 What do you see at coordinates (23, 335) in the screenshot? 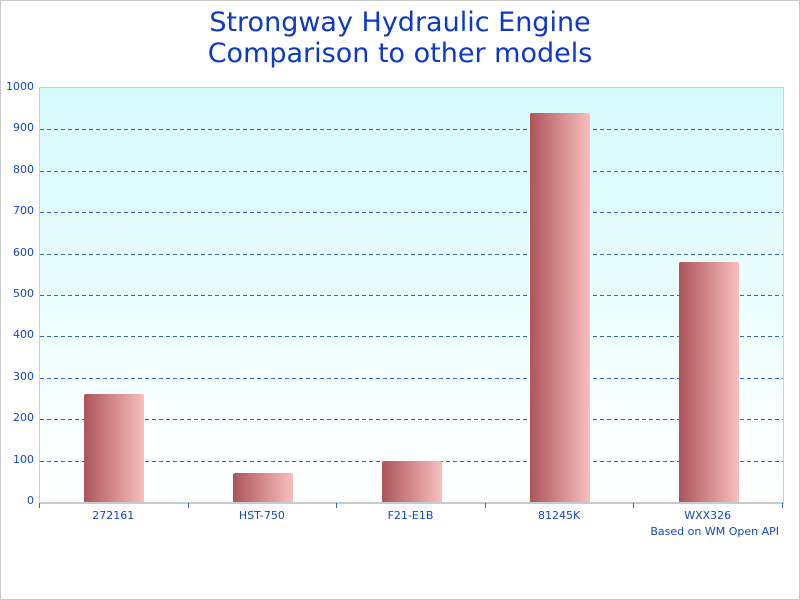
I see `y-axis-label-400: 400` at bounding box center [23, 335].